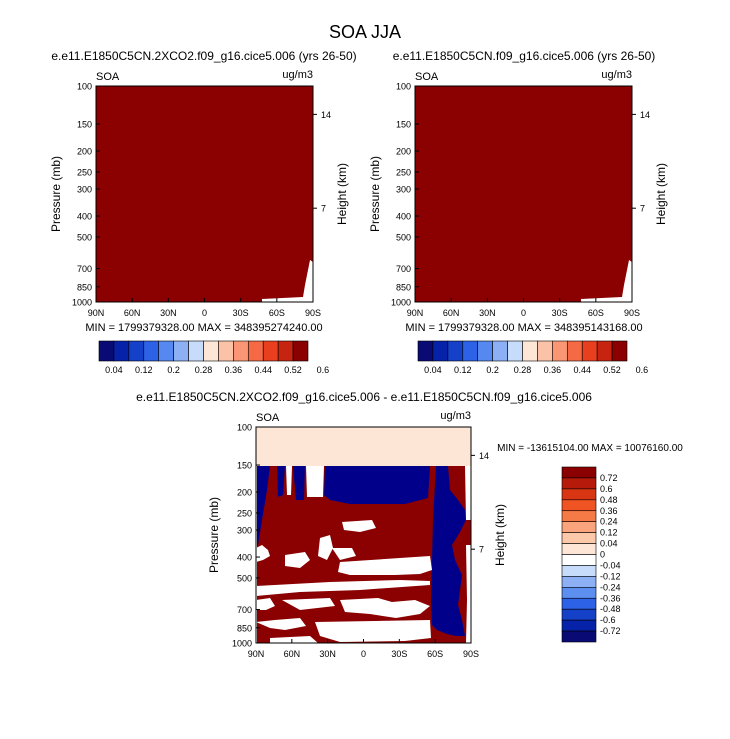 The width and height of the screenshot is (730, 739). What do you see at coordinates (287, 281) in the screenshot?
I see `heatmap-lower-region` at bounding box center [287, 281].